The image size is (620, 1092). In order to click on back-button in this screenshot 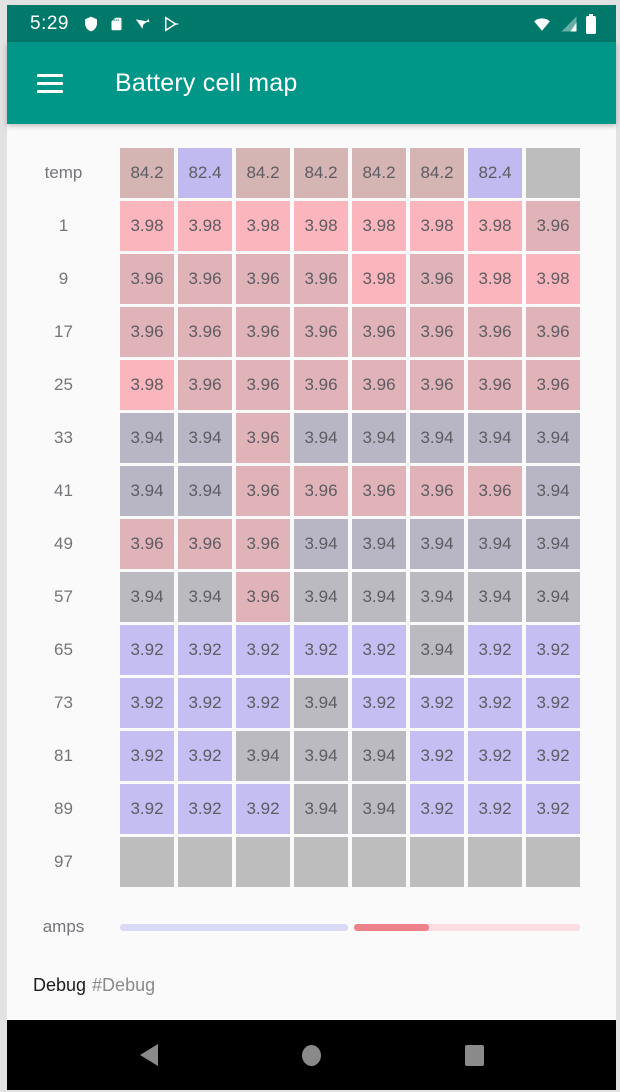, I will do `click(149, 1055)`.